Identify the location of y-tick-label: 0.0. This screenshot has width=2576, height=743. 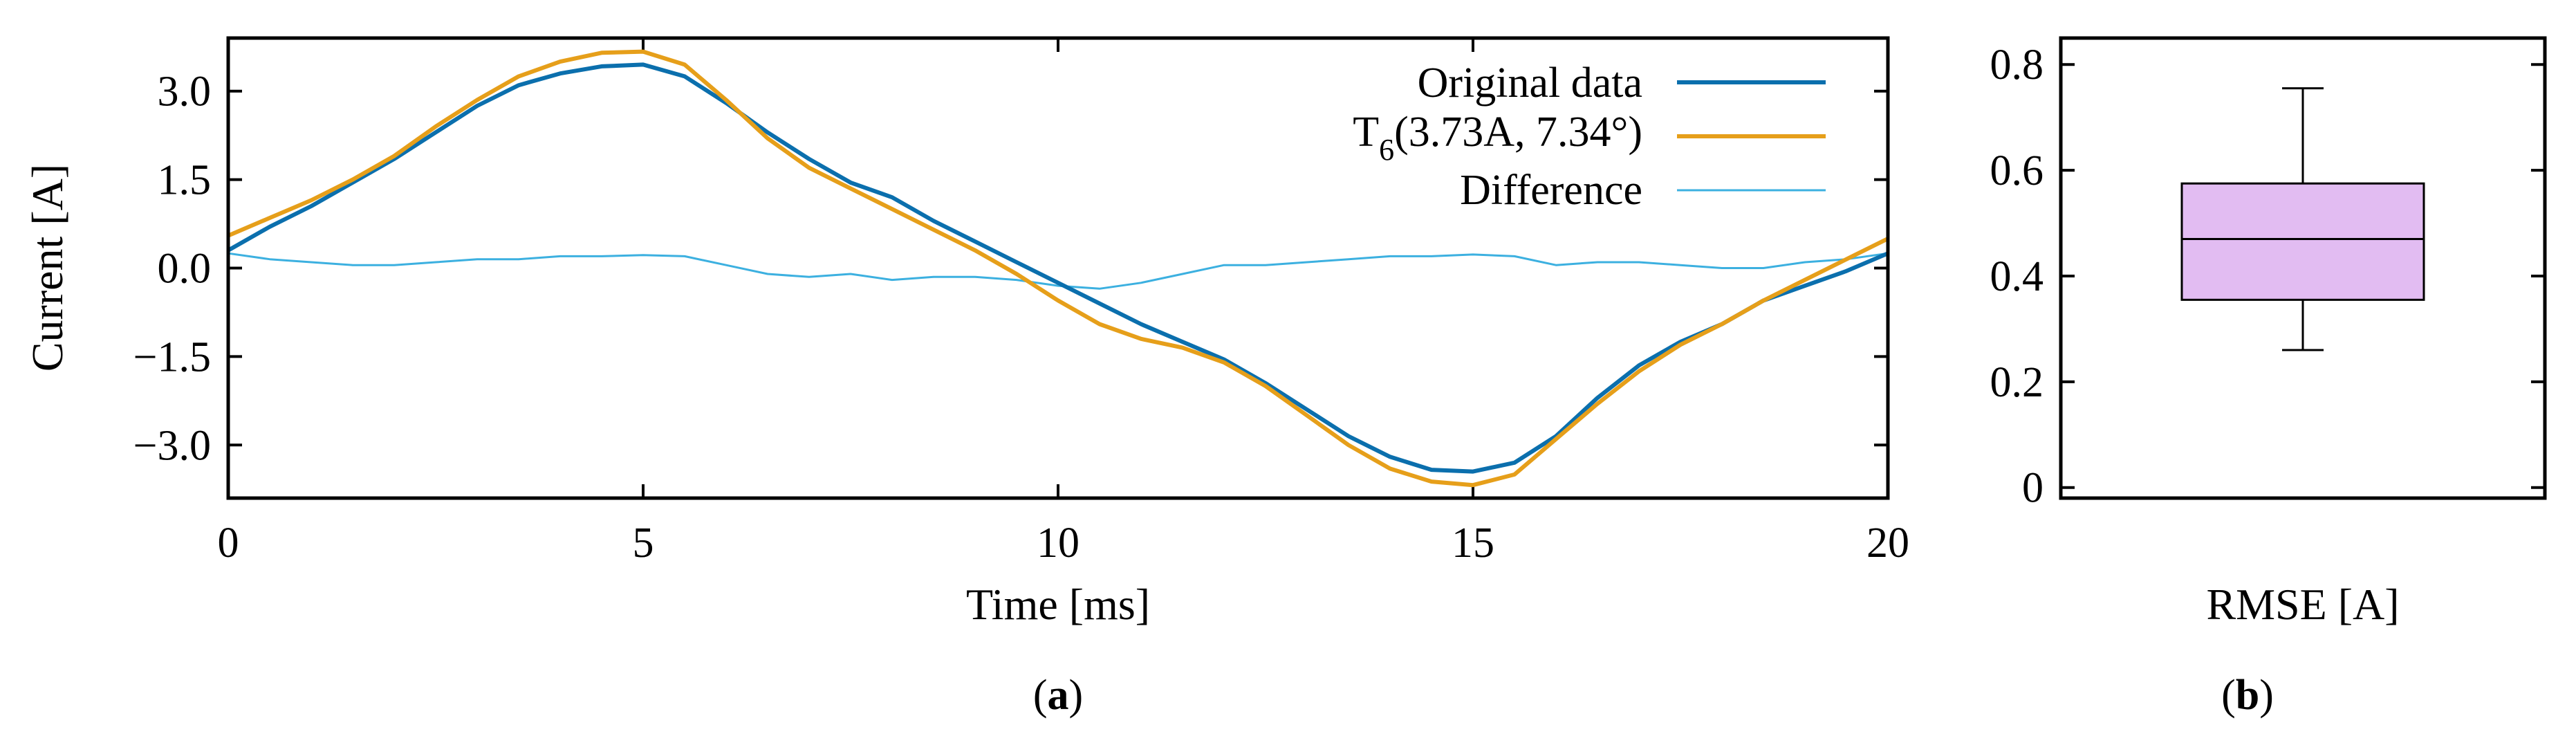
(185, 269).